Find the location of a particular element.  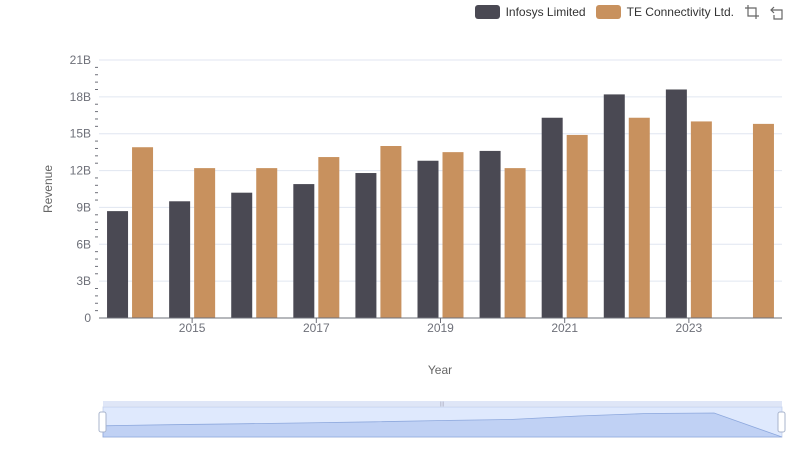

legend-item-te: TE Connectivity Ltd. is located at coordinates (664, 12).